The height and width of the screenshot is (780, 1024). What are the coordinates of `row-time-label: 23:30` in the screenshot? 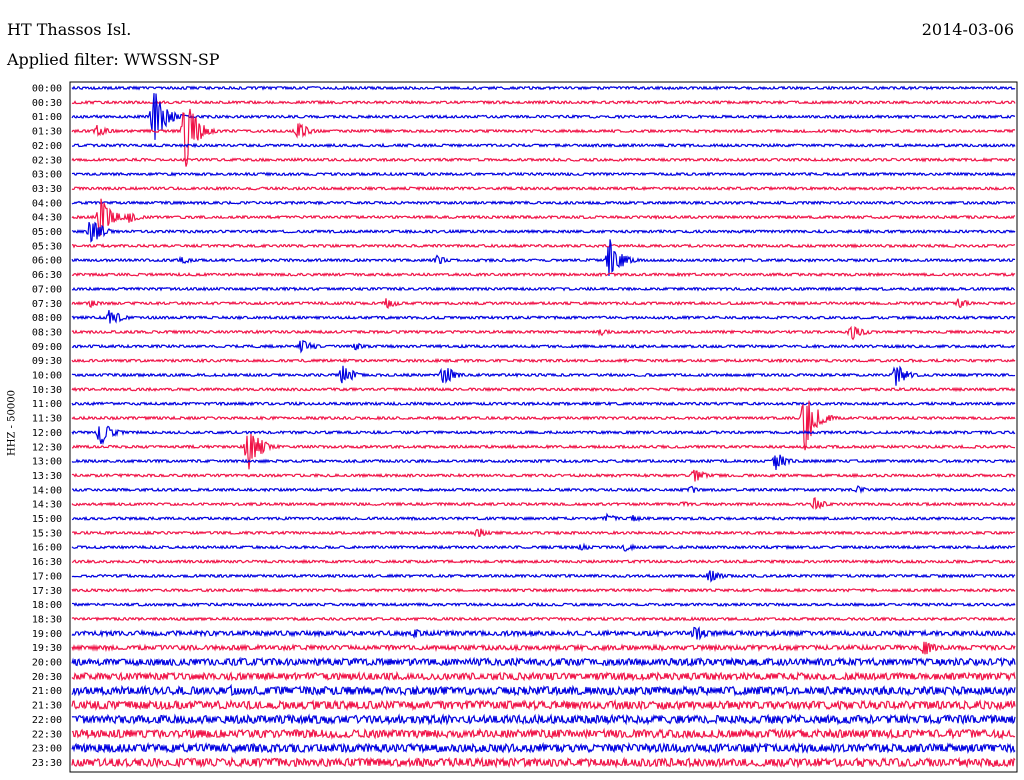 It's located at (47, 763).